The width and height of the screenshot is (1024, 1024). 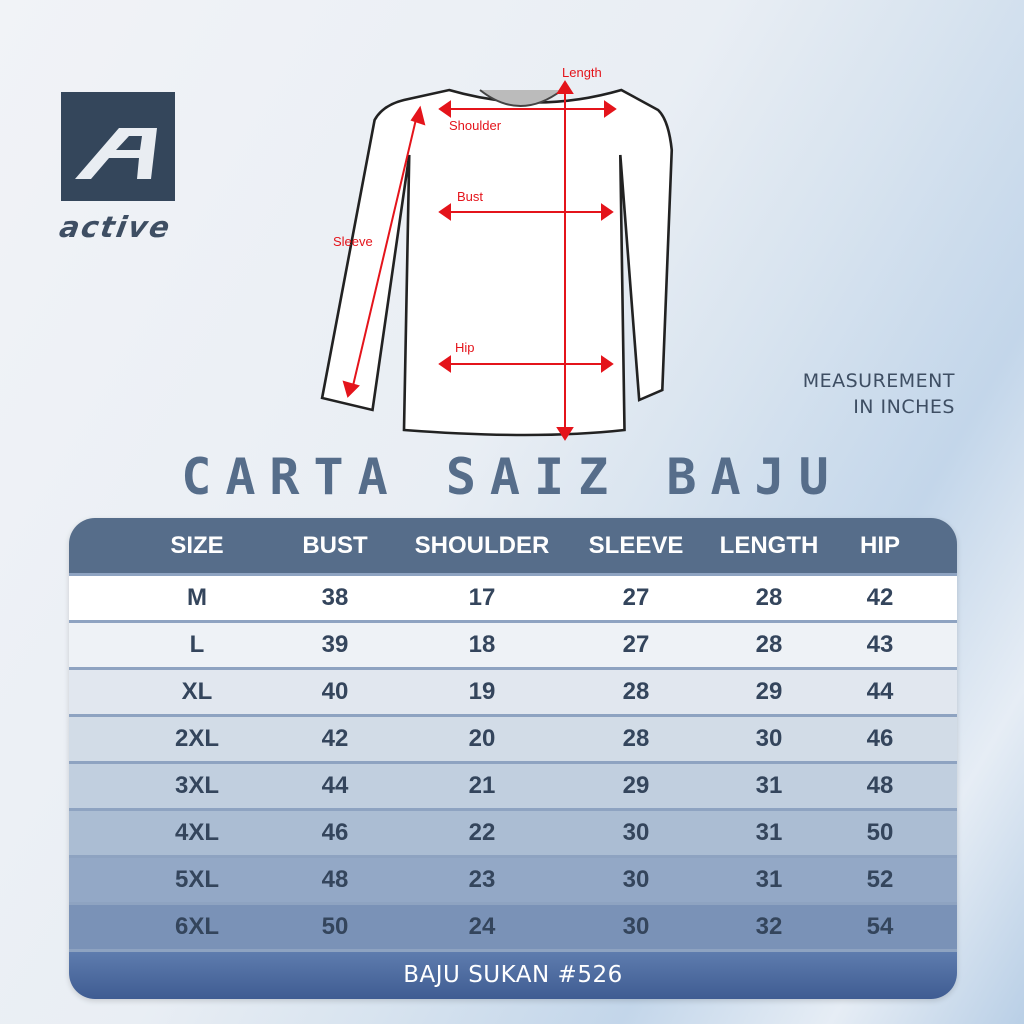 What do you see at coordinates (482, 691) in the screenshot?
I see `table-row-cell: 19` at bounding box center [482, 691].